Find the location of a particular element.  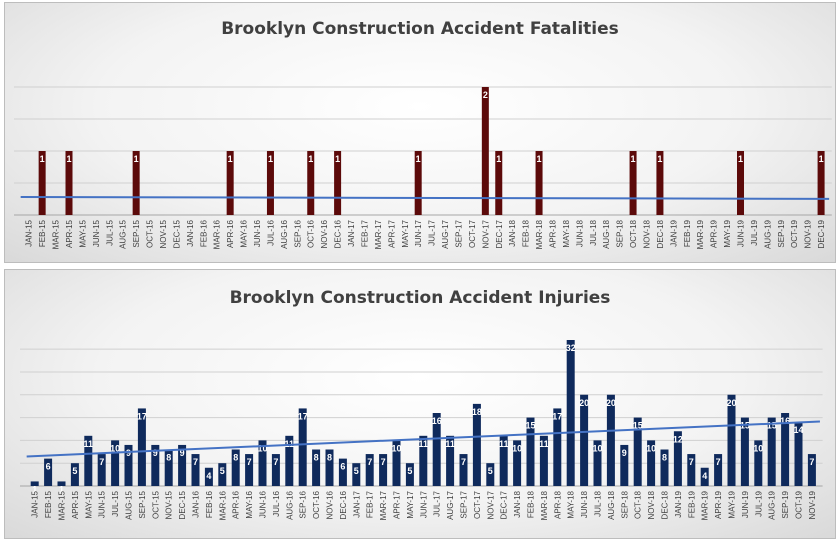

chart-1-tick-label: JUL-16 is located at coordinates (276, 503).